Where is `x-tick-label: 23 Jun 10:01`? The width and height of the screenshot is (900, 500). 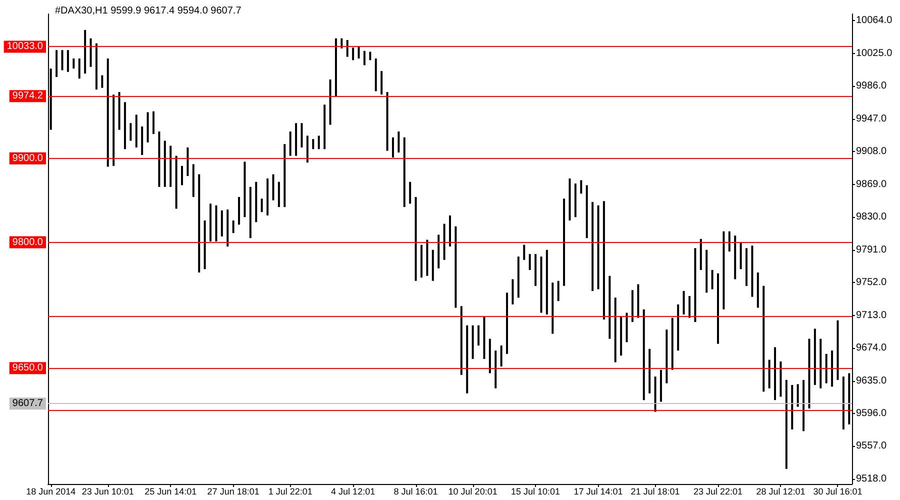
x-tick-label: 23 Jun 10:01 is located at coordinates (108, 491).